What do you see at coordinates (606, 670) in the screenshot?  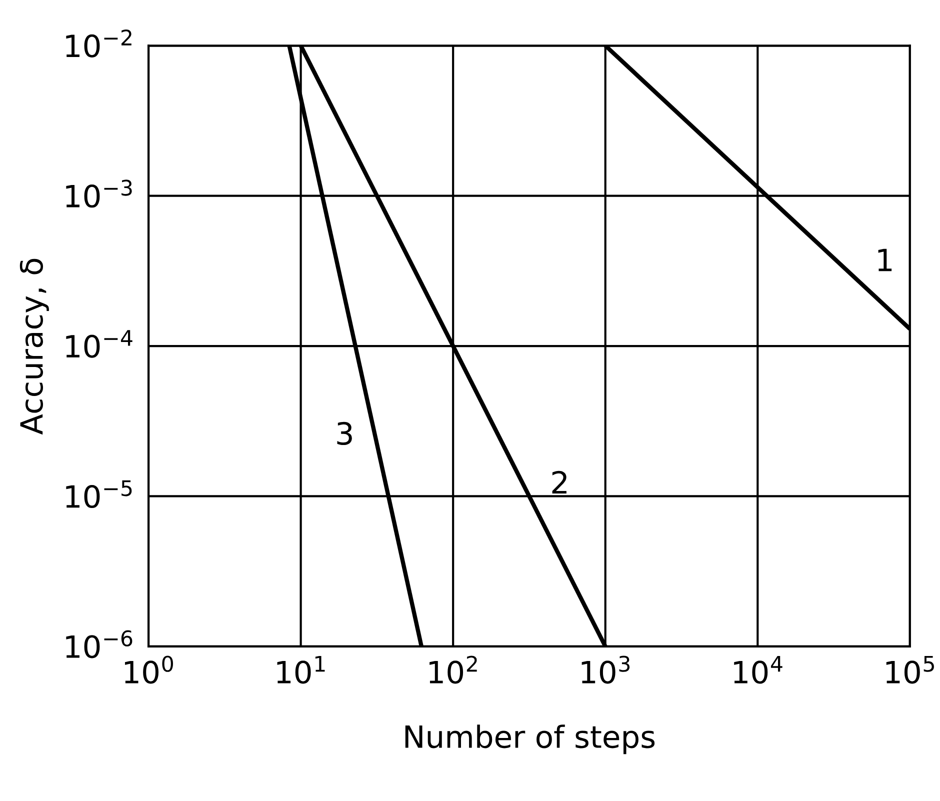 I see `x-tick-label: 10$^{3}$` at bounding box center [606, 670].